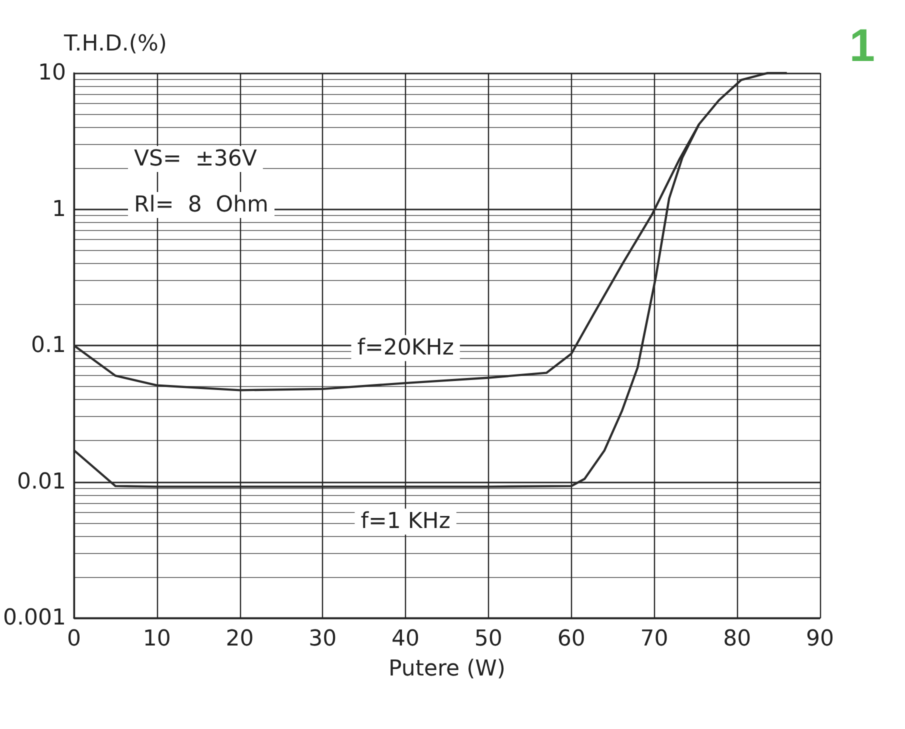 This screenshot has height=729, width=905. Describe the element at coordinates (406, 639) in the screenshot. I see `x-tick-label: 40` at that location.